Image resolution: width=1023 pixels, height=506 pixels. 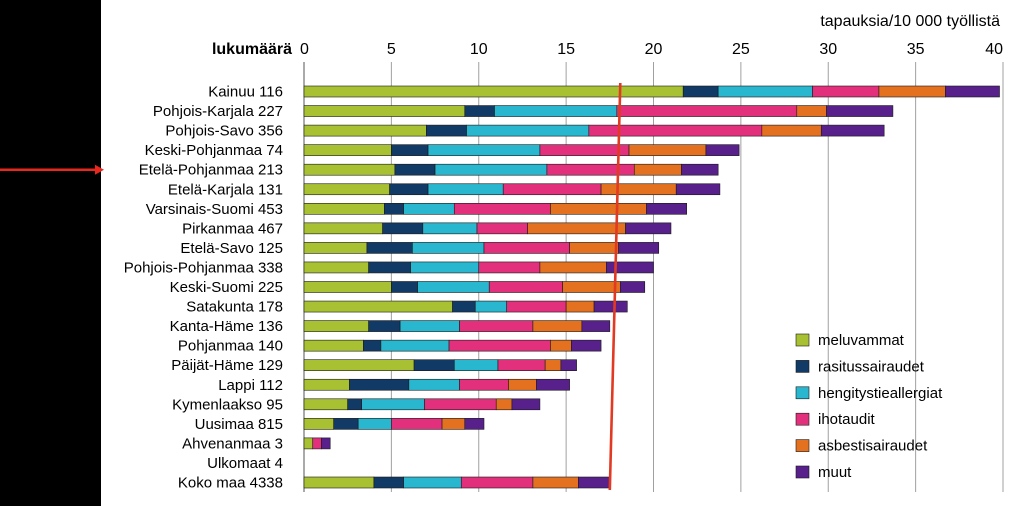 What do you see at coordinates (828, 49) in the screenshot?
I see `x-tick-label-30: 30` at bounding box center [828, 49].